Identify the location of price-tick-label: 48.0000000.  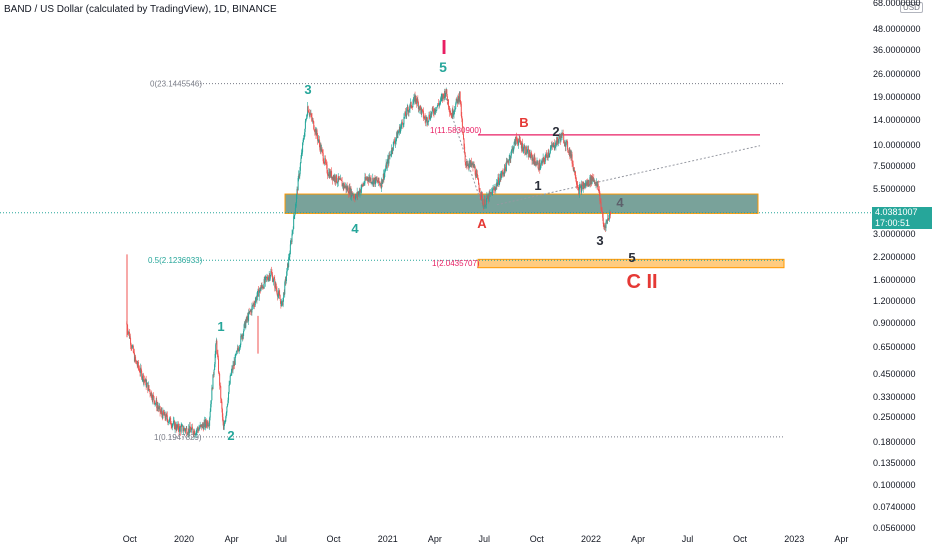
(897, 28).